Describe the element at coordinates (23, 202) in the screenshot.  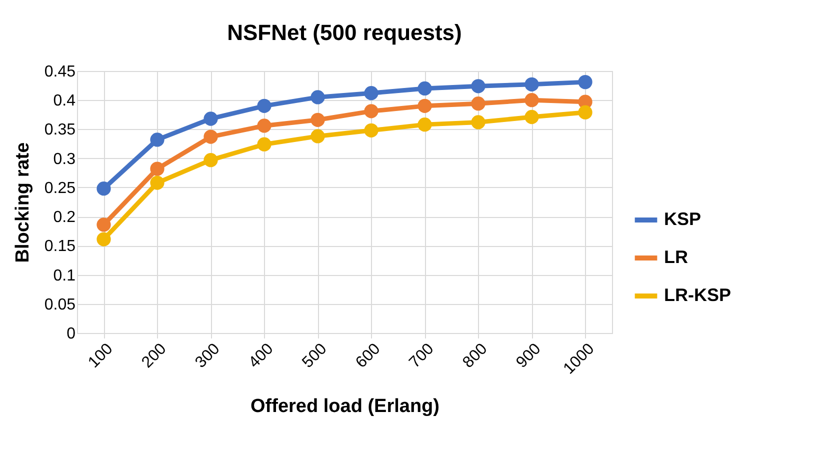
I see `y-axis-title: Blocking rate` at that location.